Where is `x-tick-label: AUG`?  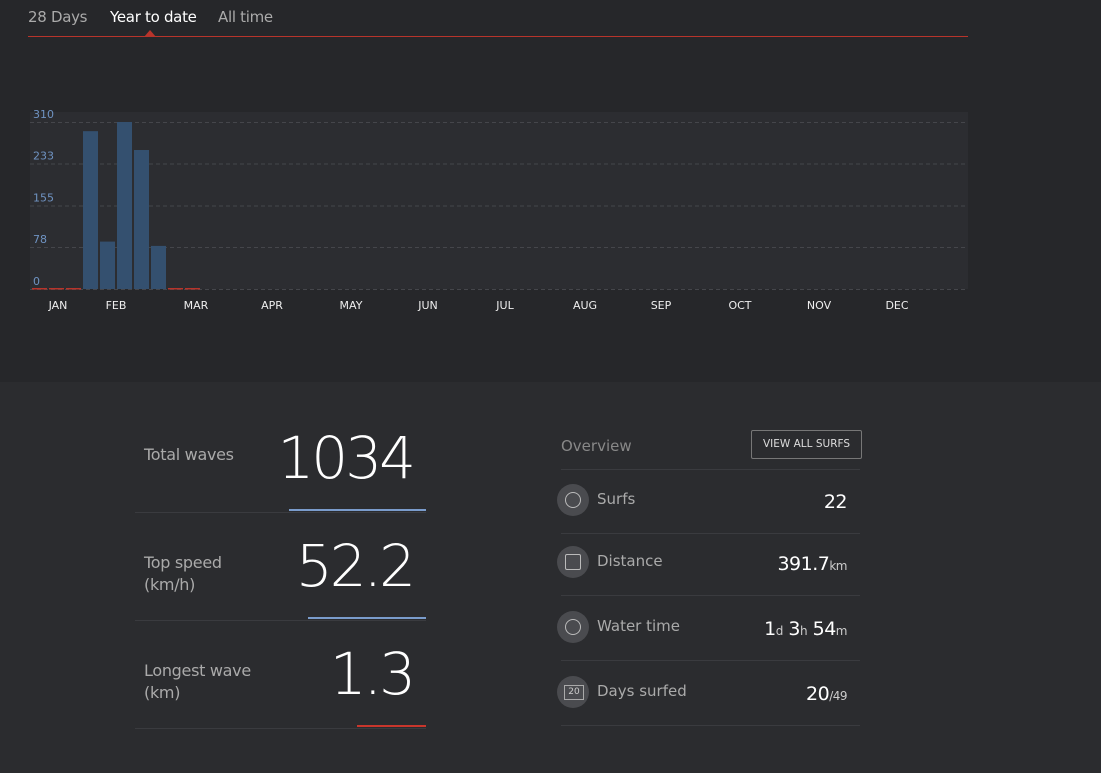 x-tick-label: AUG is located at coordinates (585, 305).